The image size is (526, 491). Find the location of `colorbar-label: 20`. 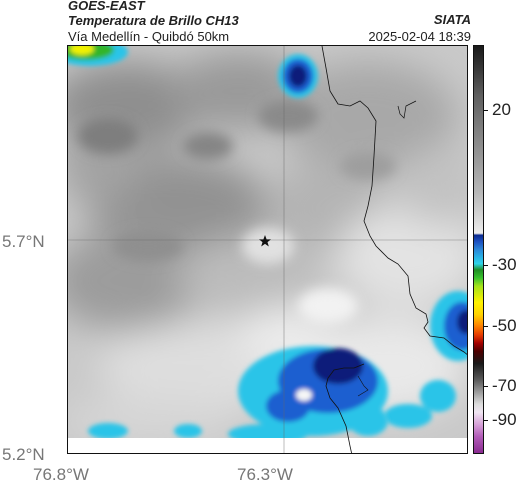

colorbar-label: 20 is located at coordinates (501, 109).